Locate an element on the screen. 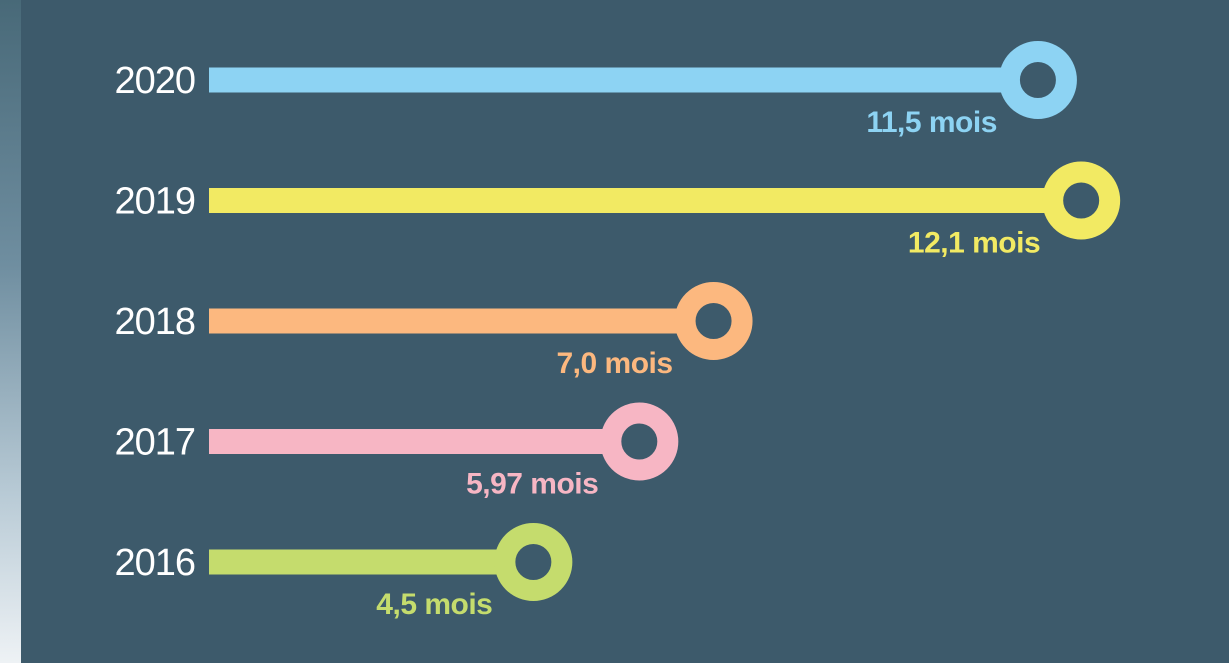 The image size is (1229, 663). year-label-2017: 2017 is located at coordinates (154, 443).